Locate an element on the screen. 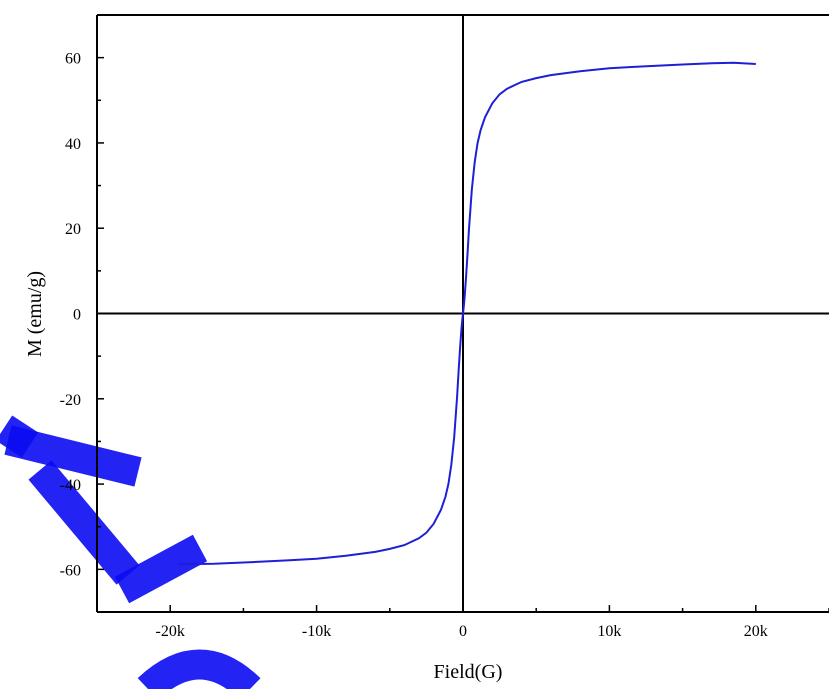 The width and height of the screenshot is (829, 689). y-tick-label: -60 is located at coordinates (70, 570).